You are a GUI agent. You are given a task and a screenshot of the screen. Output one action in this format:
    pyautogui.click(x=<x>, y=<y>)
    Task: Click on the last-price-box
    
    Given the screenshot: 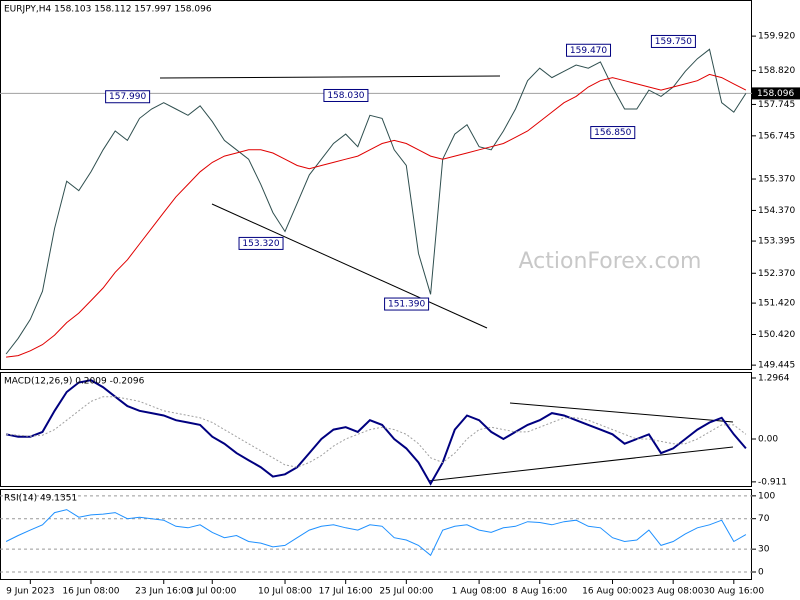 What is the action you would take?
    pyautogui.click(x=776, y=93)
    